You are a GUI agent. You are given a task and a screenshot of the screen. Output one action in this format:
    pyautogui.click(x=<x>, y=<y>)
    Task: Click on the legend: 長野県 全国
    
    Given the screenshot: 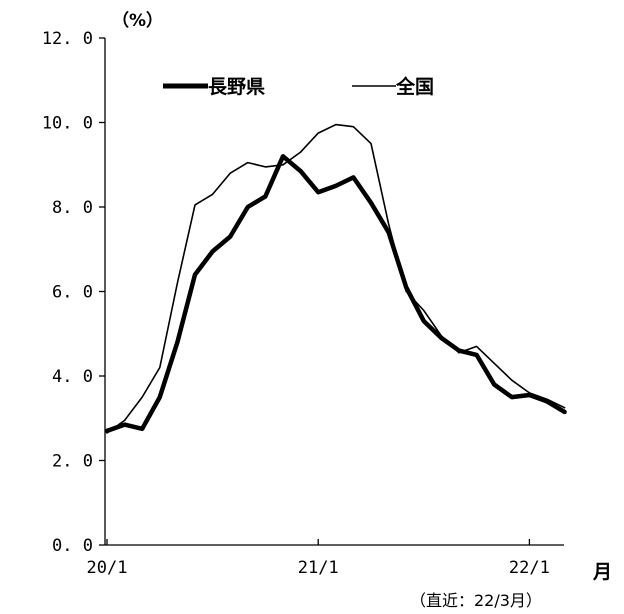 What is the action you would take?
    pyautogui.click(x=298, y=86)
    